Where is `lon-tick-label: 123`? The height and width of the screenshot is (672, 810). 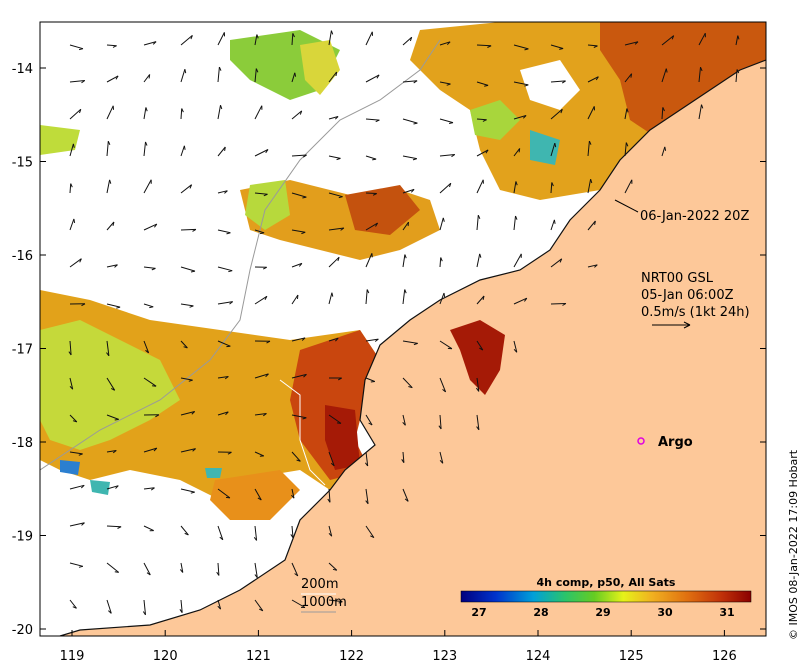 lon-tick-label: 123 is located at coordinates (444, 656).